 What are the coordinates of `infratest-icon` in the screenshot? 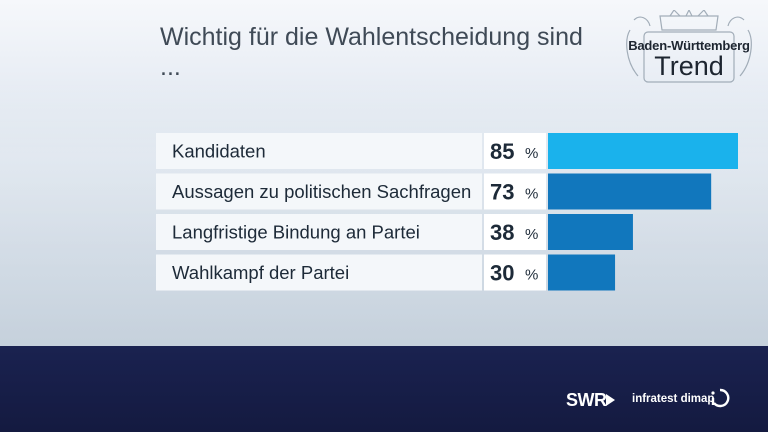 It's located at (720, 398).